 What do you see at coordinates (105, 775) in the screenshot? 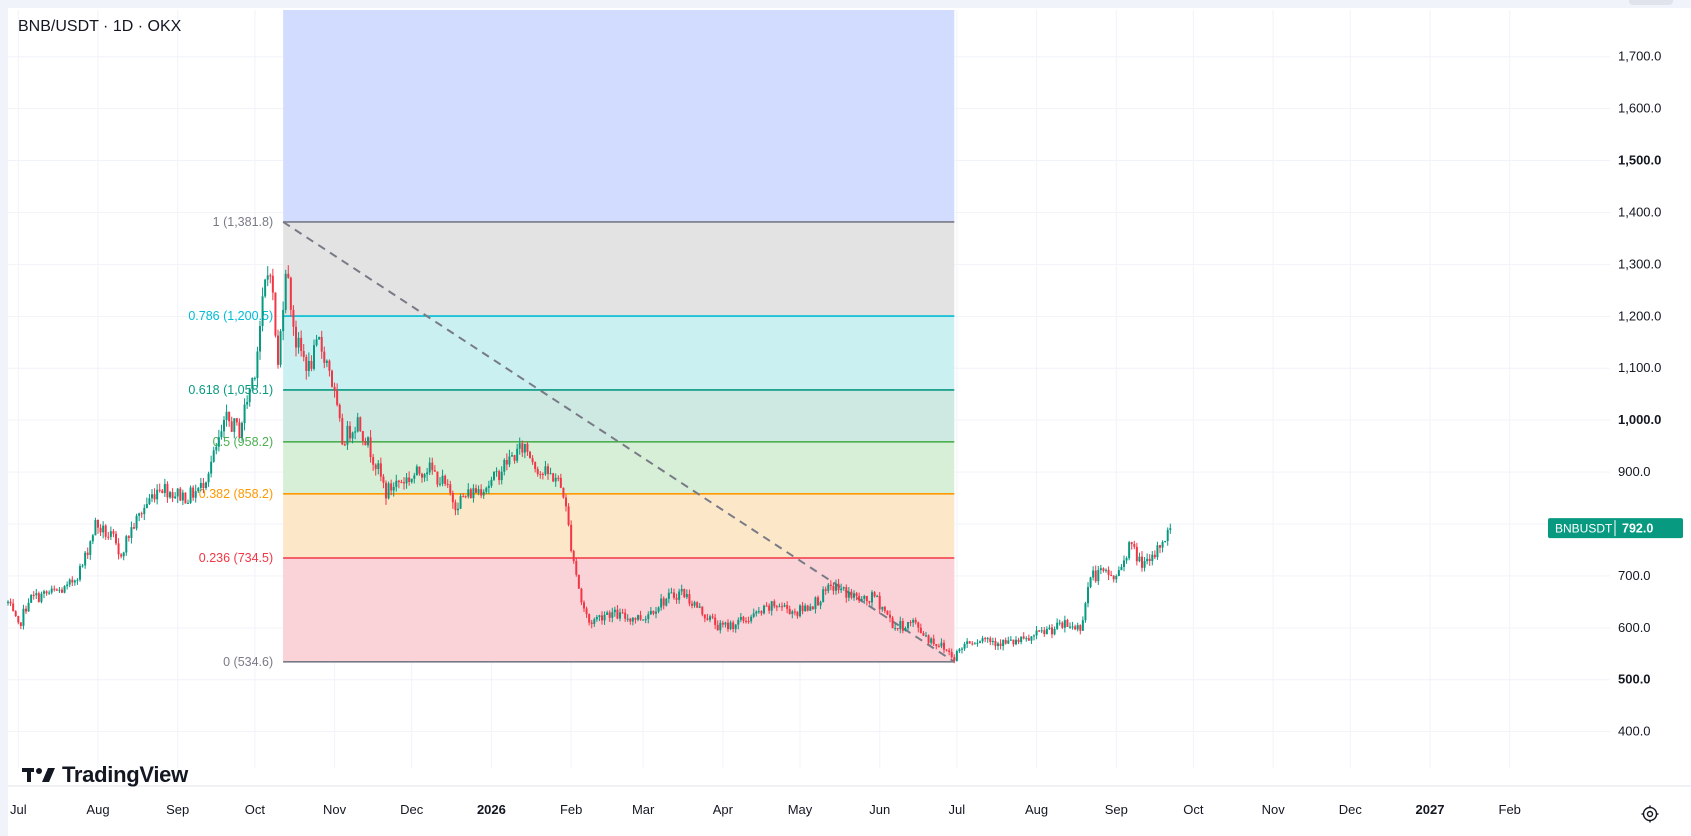
I see `tradingview-logo: TradingView` at bounding box center [105, 775].